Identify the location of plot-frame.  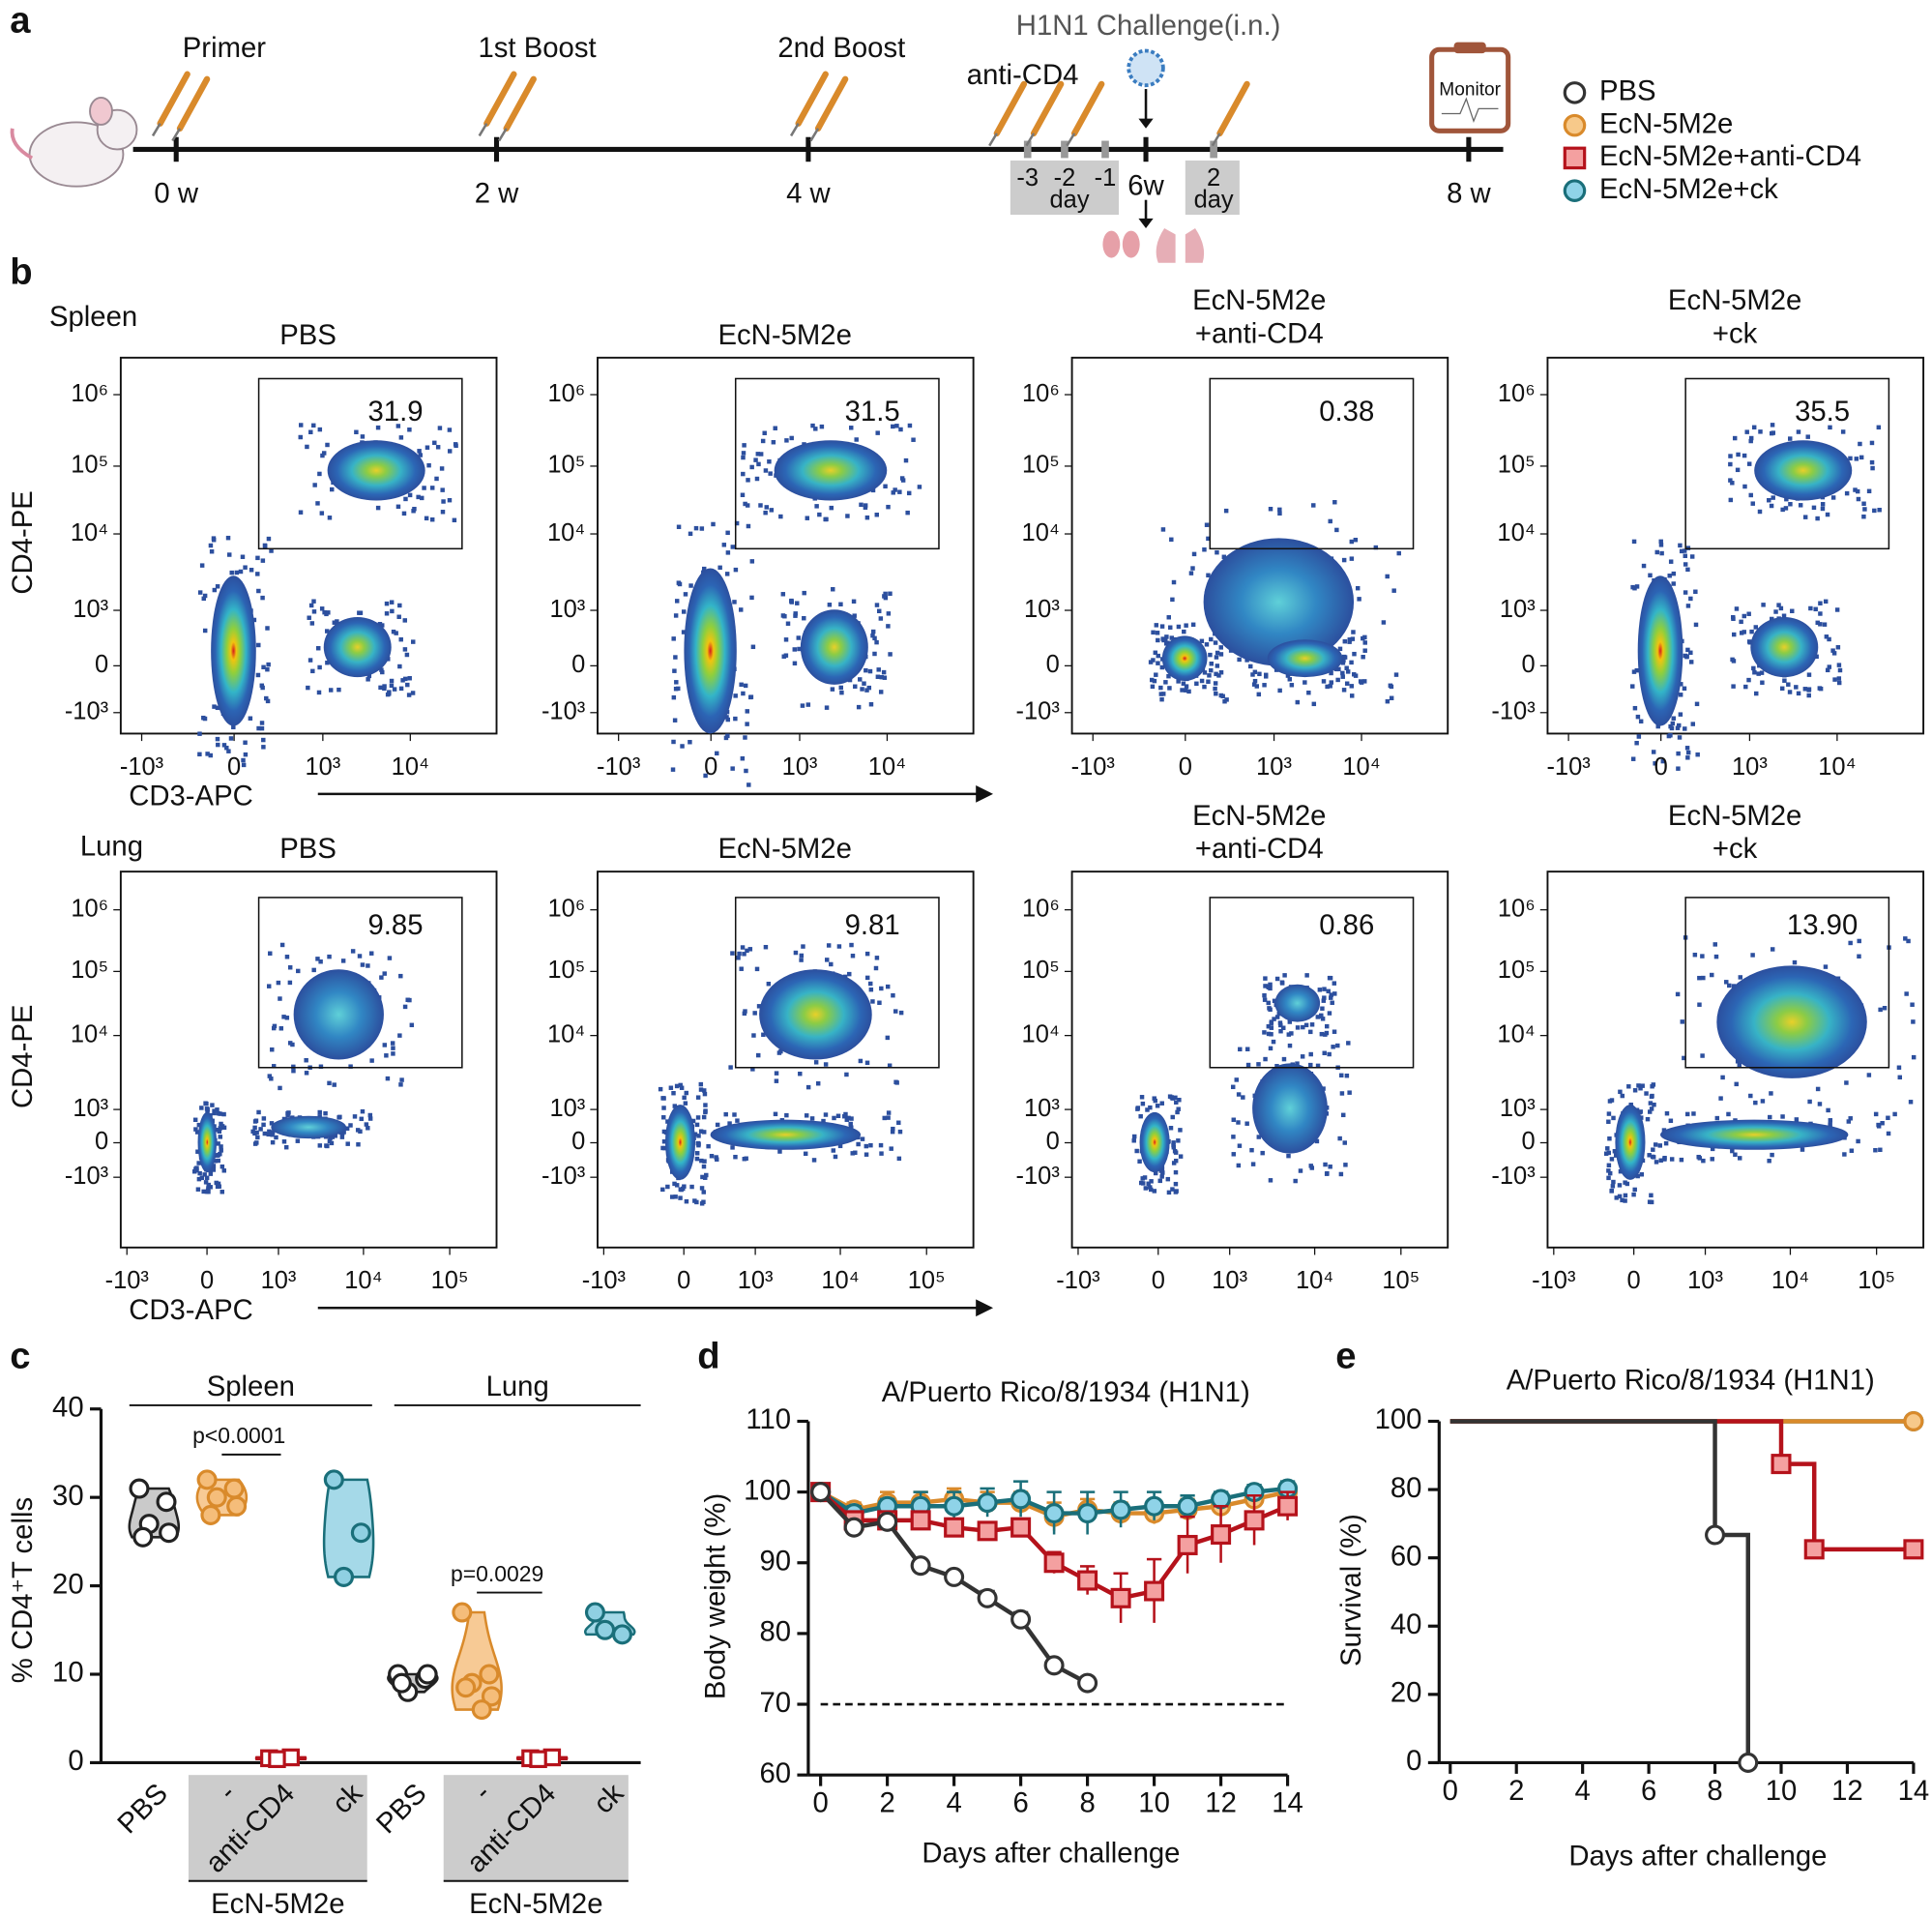
(1735, 1059).